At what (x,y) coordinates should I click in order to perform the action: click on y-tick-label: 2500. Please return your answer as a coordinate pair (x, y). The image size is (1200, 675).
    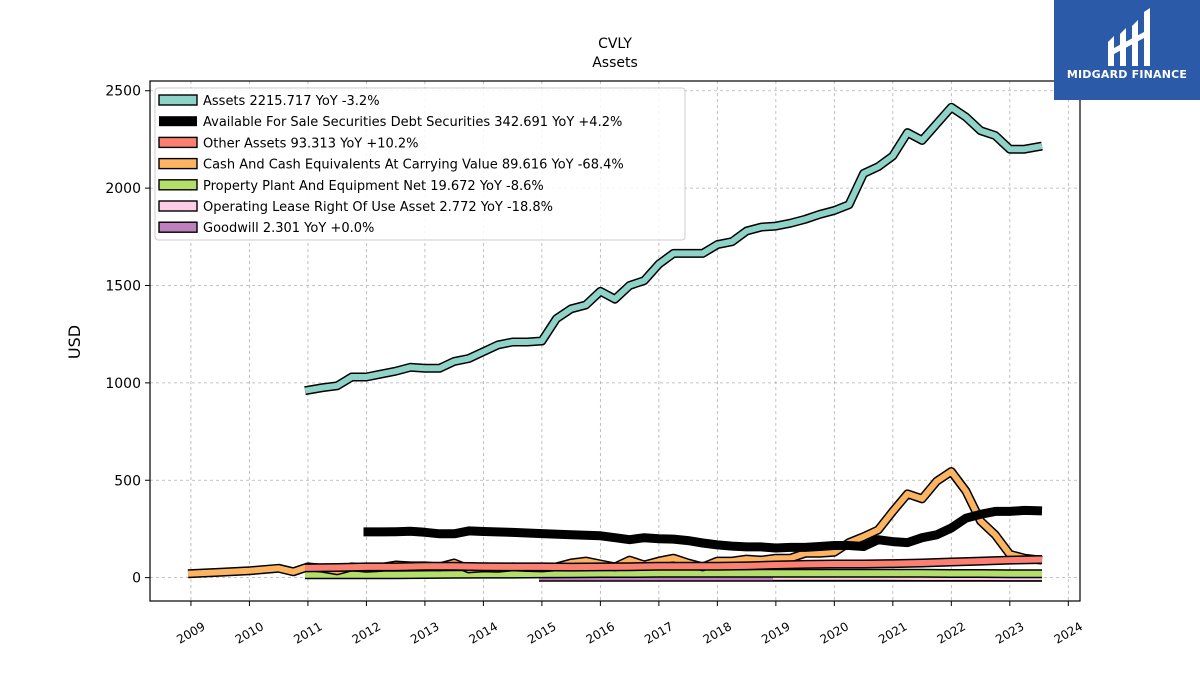
    Looking at the image, I should click on (123, 92).